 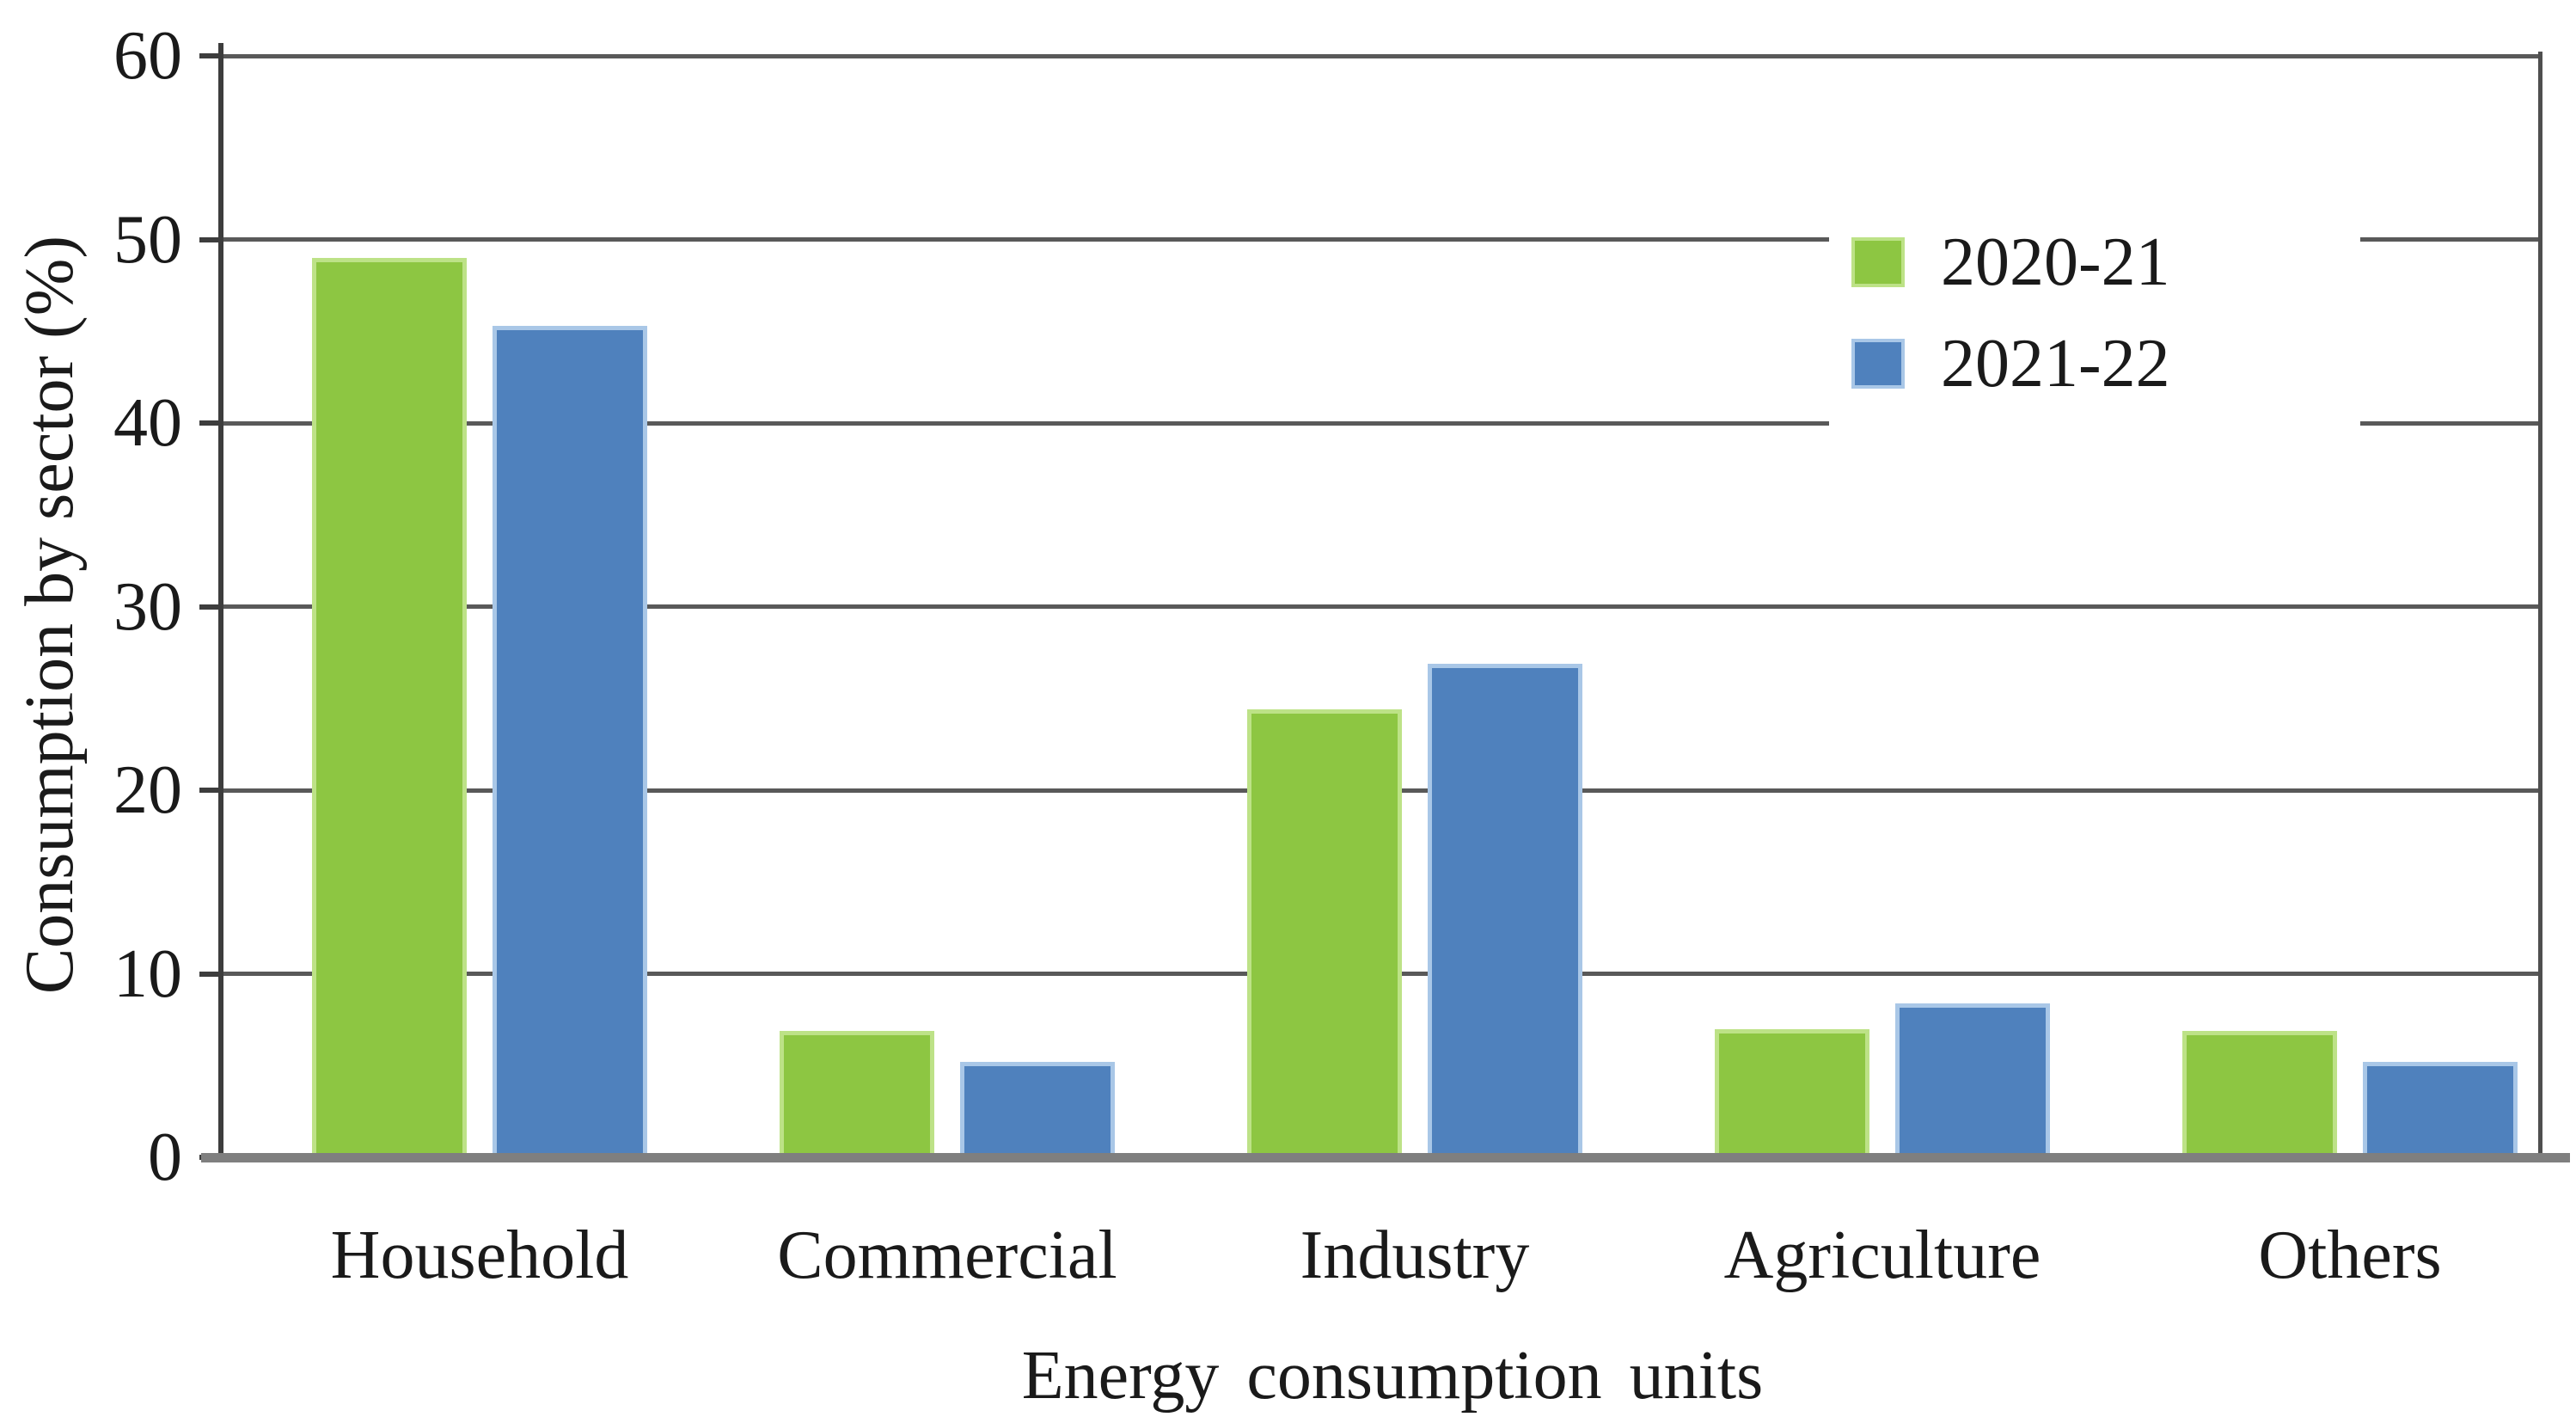 I want to click on y-tick-label-20: 20, so click(x=147, y=790).